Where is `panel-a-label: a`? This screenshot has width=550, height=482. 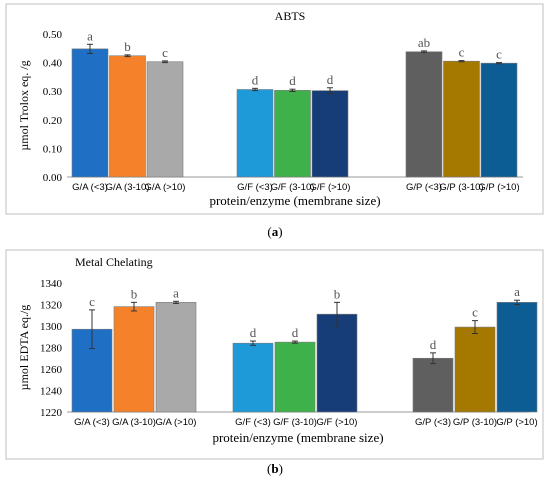 panel-a-label: a is located at coordinates (275, 231).